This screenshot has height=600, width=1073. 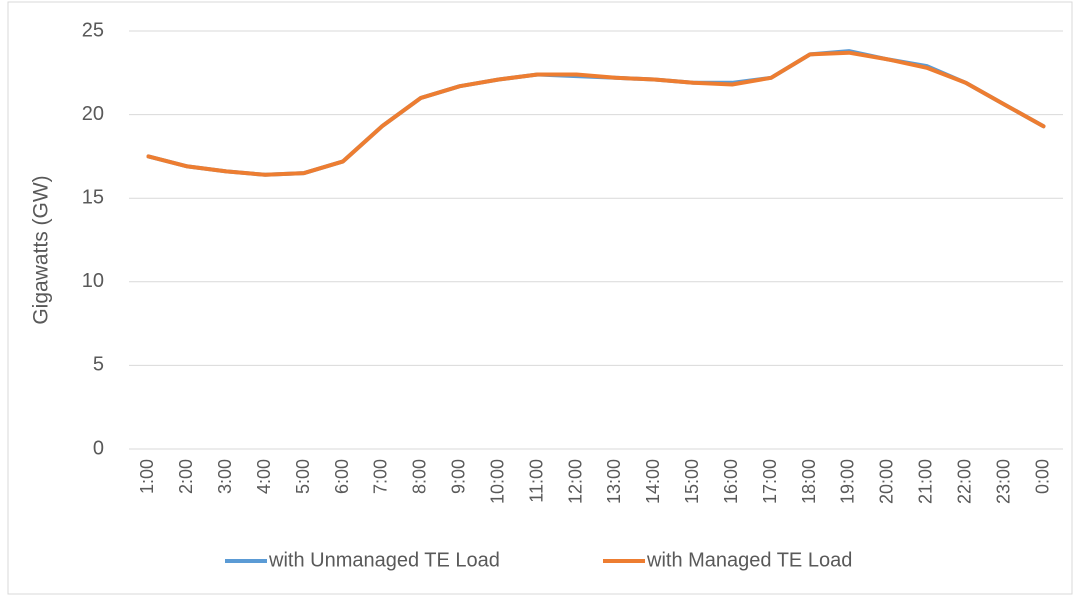 I want to click on x-tick-label: 1:00, so click(x=147, y=476).